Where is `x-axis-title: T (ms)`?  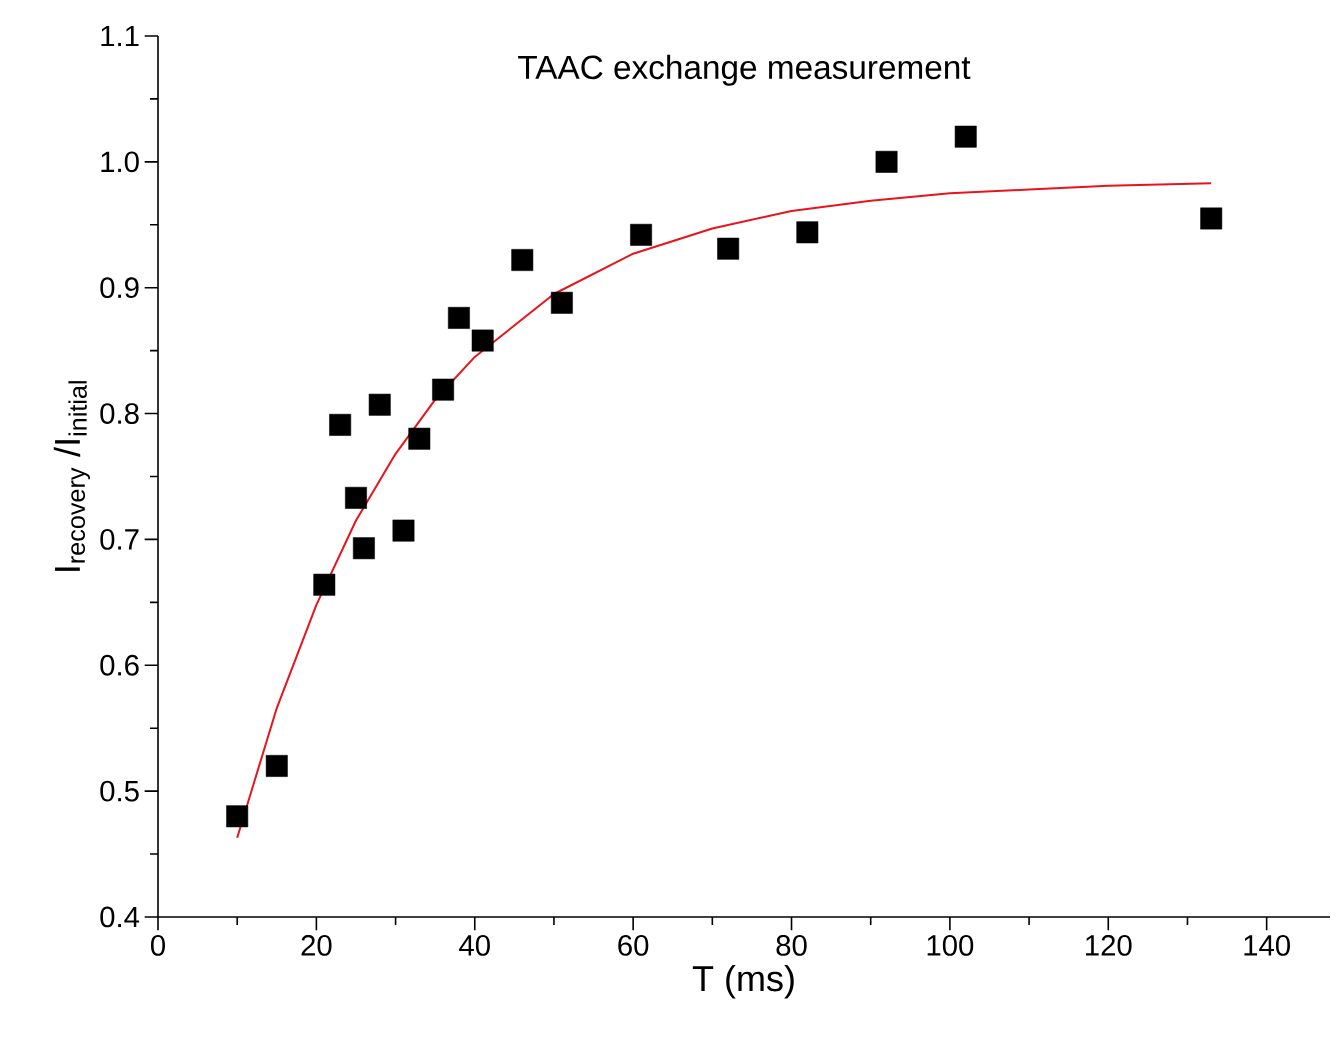 x-axis-title: T (ms) is located at coordinates (743, 981).